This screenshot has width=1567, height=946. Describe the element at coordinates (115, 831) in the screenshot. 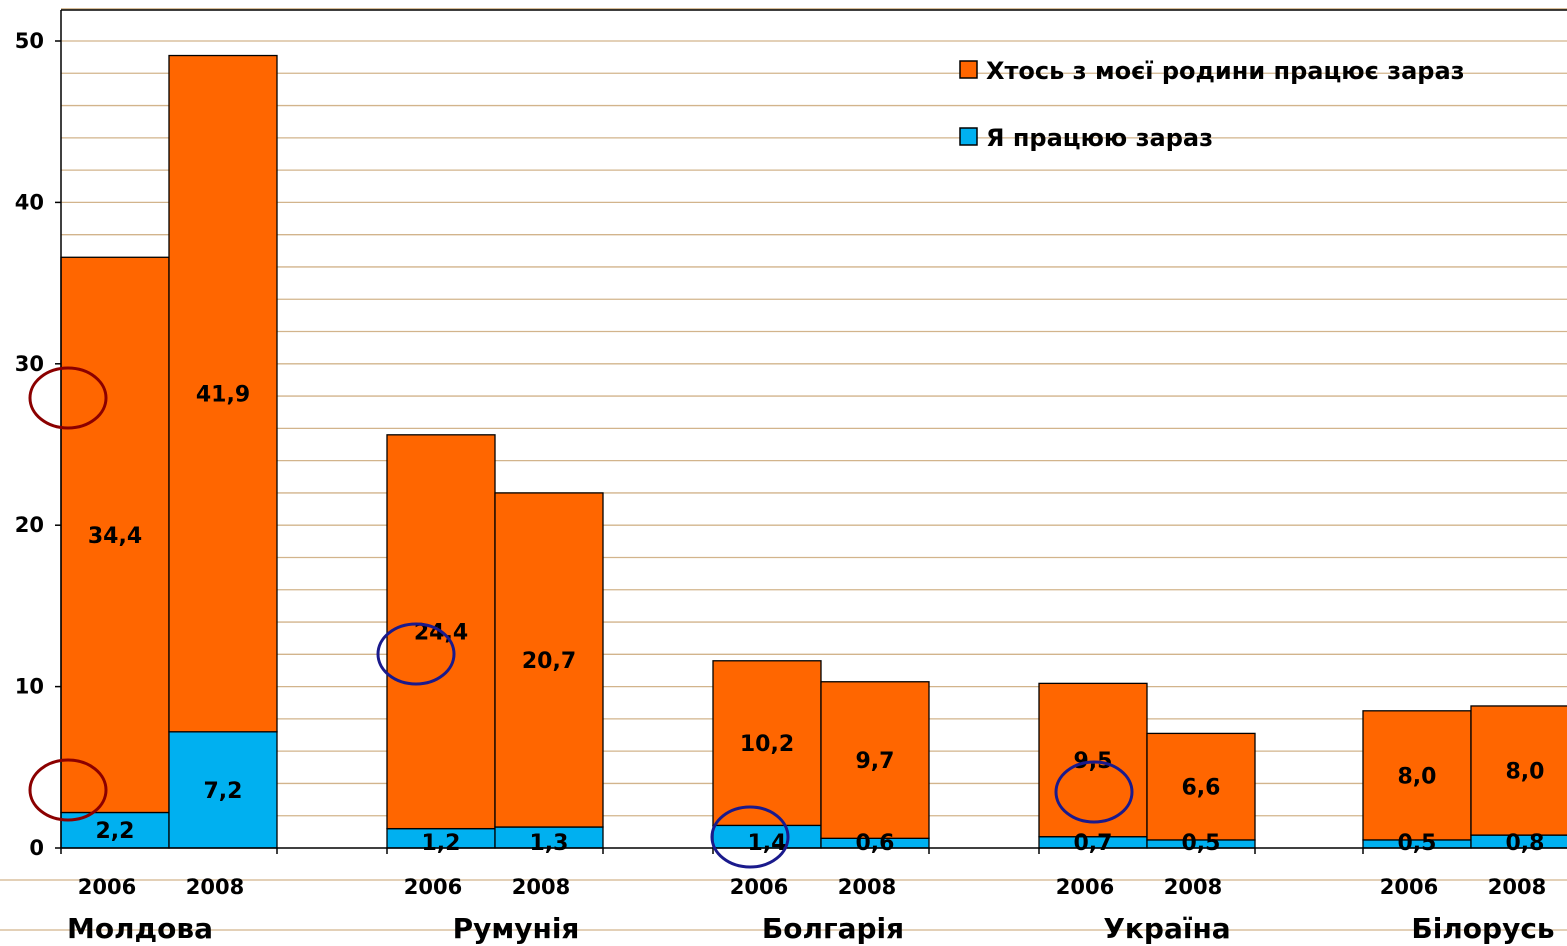

I see `data-label-blue: 2,2` at that location.